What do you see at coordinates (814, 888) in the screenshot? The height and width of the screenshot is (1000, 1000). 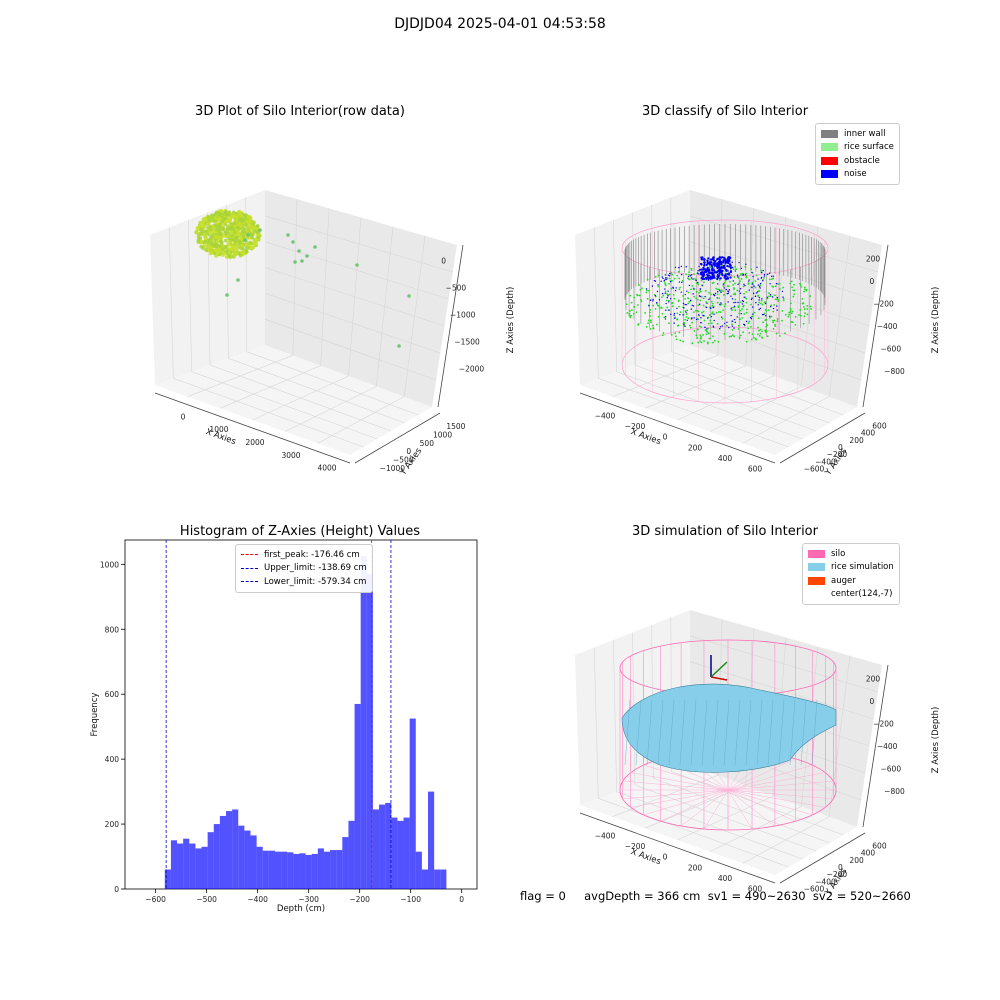 I see `y-tick-label: −600` at bounding box center [814, 888].